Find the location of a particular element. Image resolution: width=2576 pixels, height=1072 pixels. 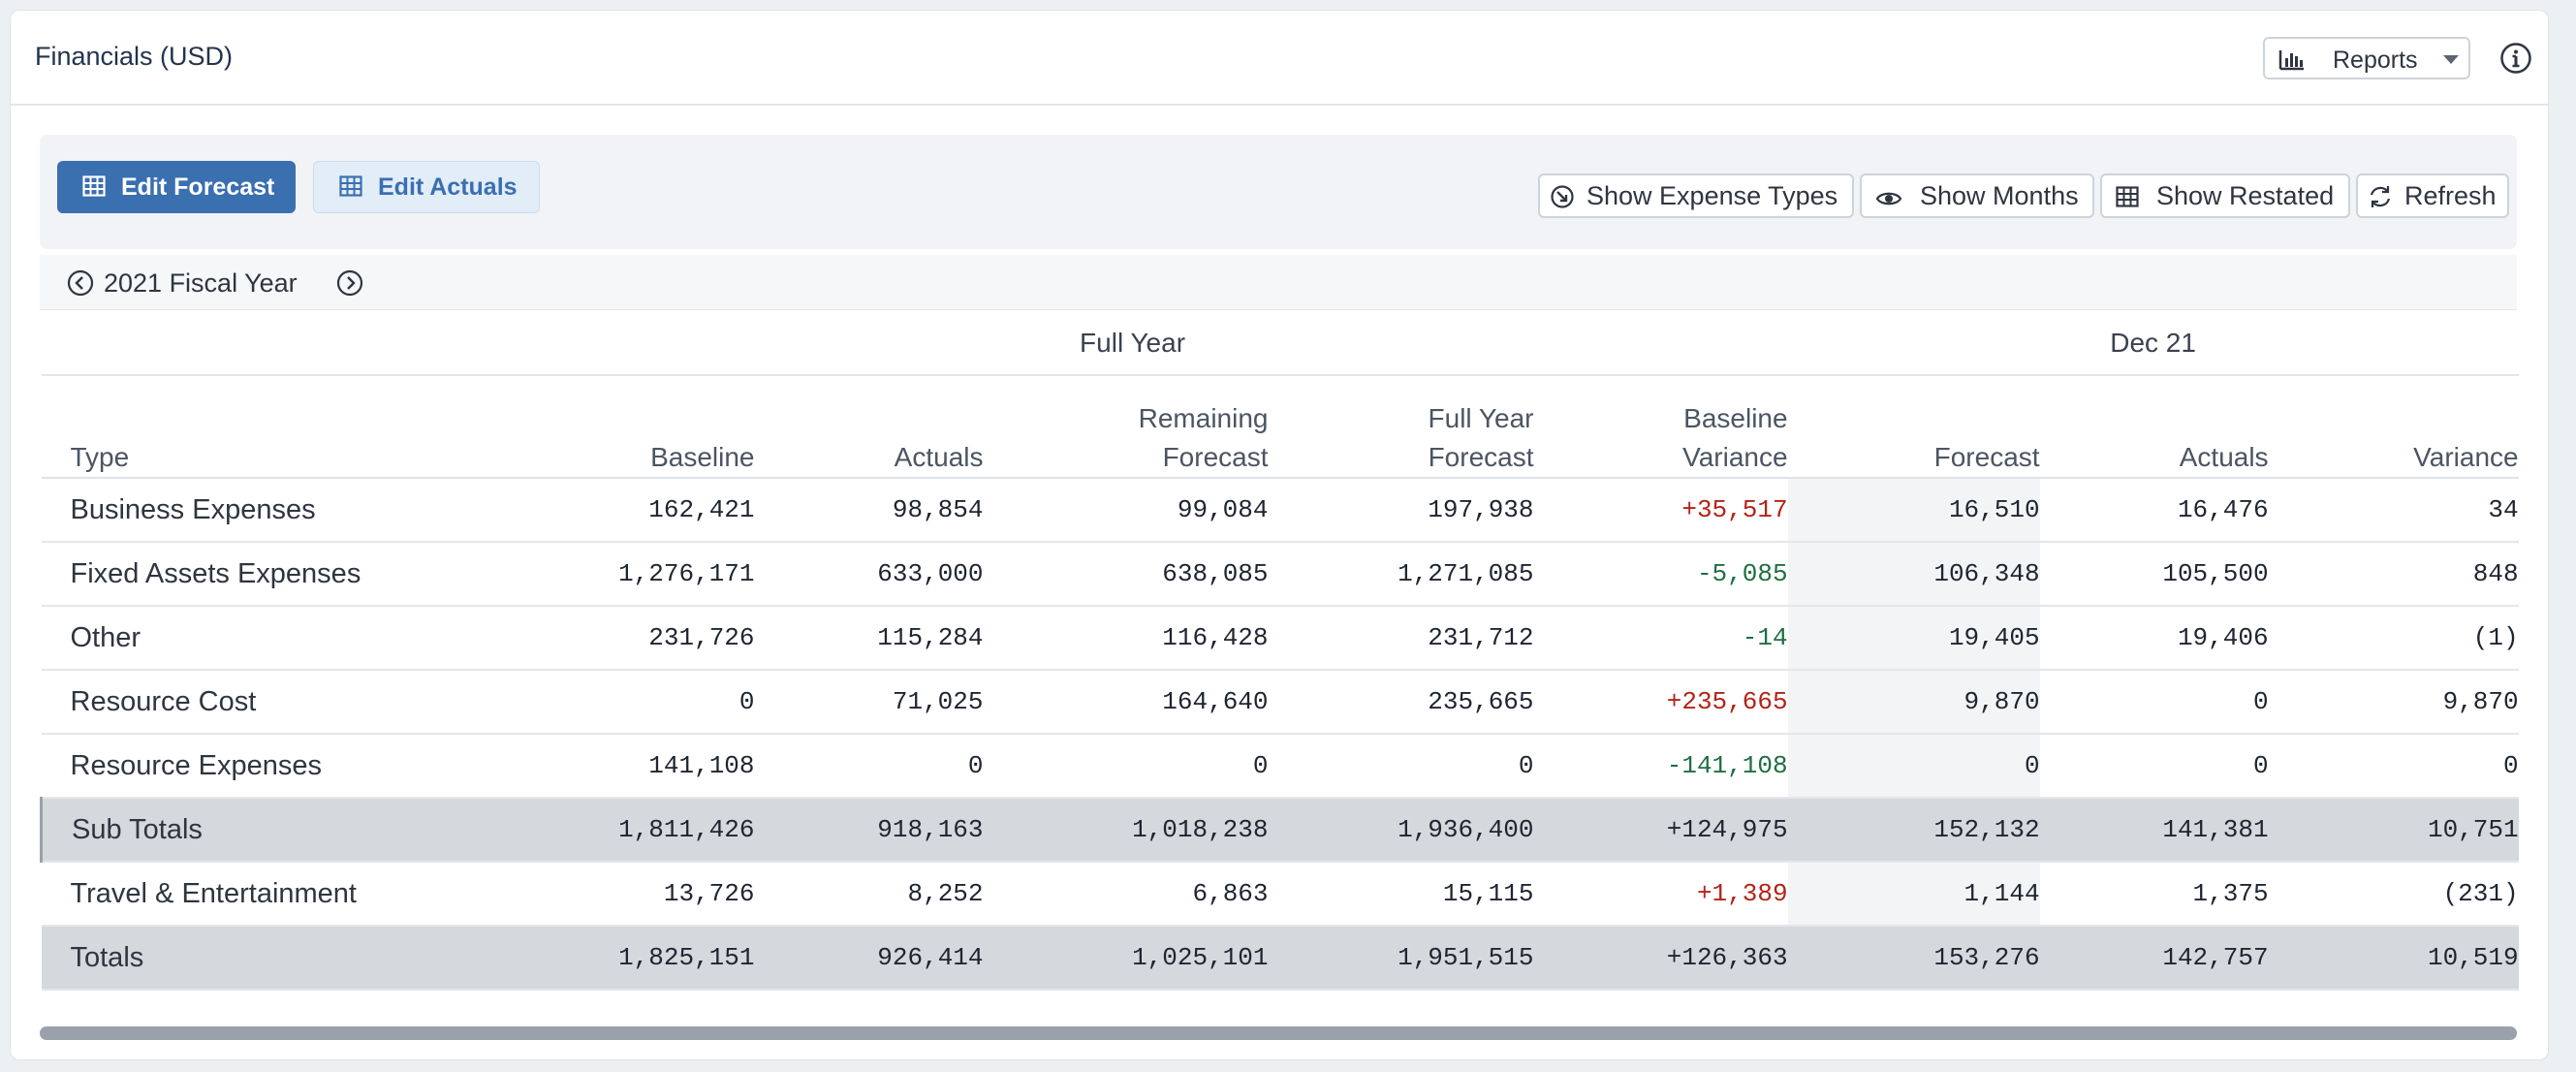

horizontal-scrollbar is located at coordinates (1278, 1033).